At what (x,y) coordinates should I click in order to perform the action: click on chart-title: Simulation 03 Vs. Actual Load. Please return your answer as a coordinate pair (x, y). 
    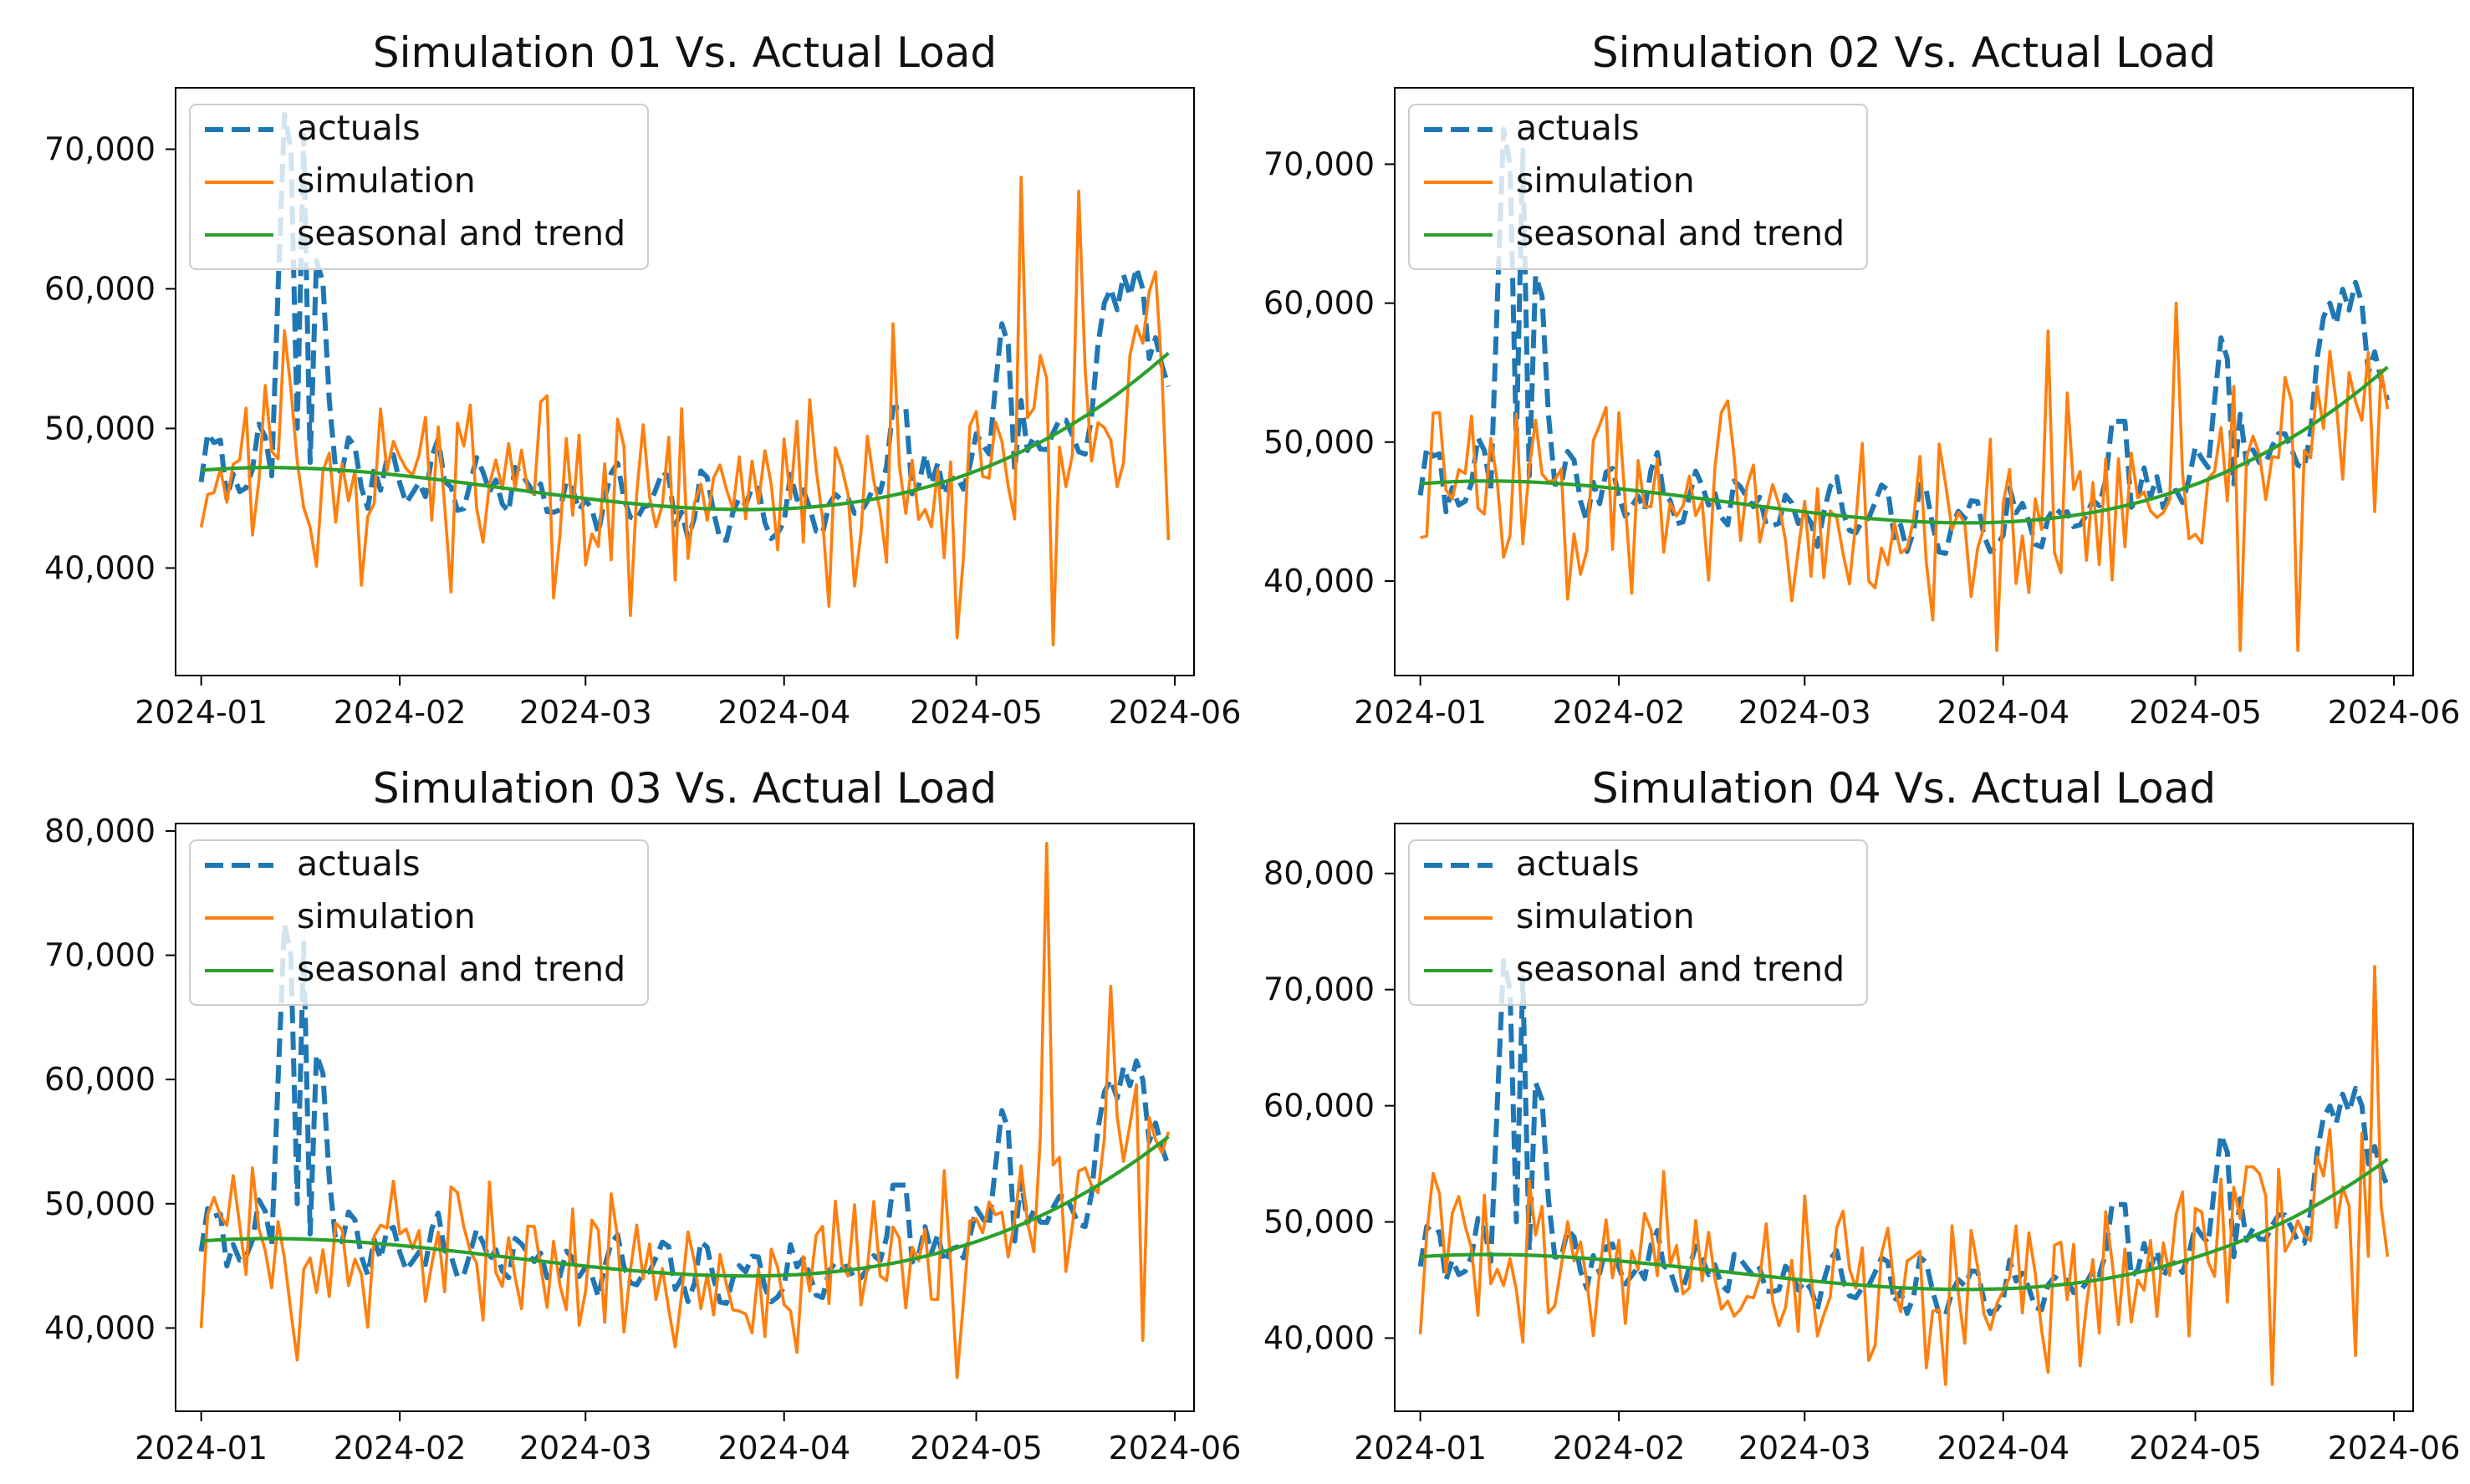
    Looking at the image, I should click on (685, 788).